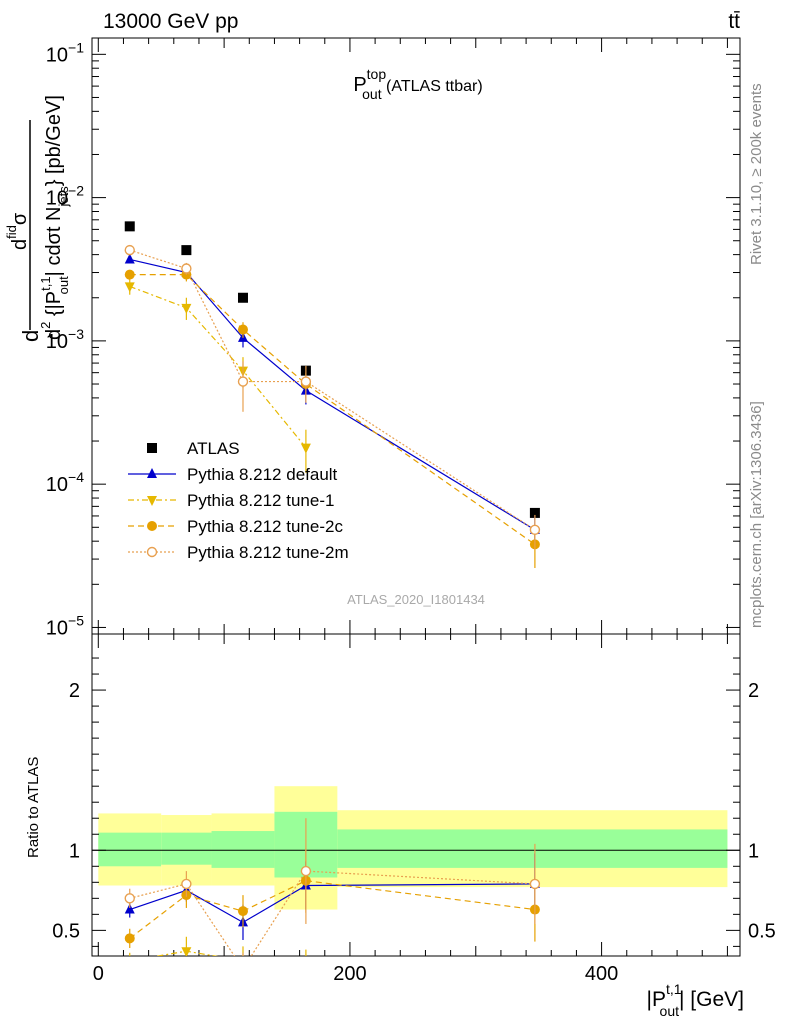  I want to click on rivet-label: Rivet 3.1.10, ≥ 200k events, so click(756, 174).